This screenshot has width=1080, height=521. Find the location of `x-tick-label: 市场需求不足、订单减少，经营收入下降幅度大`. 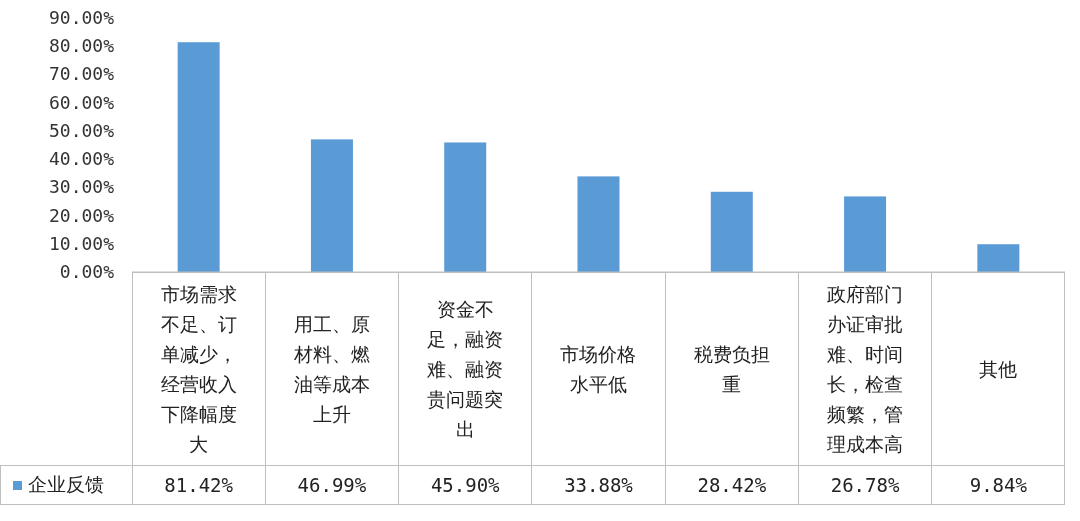

x-tick-label: 市场需求不足、订单减少，经营收入下降幅度大 is located at coordinates (198, 369).